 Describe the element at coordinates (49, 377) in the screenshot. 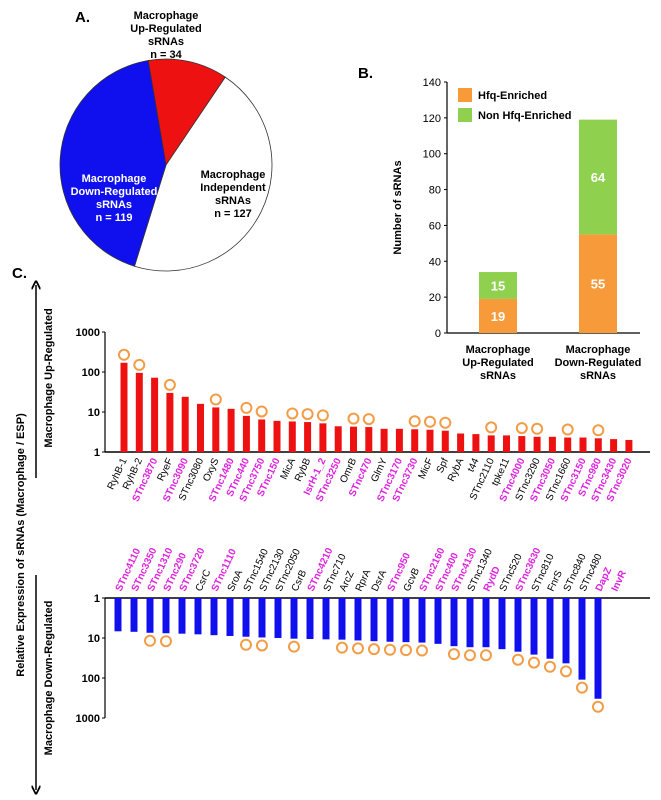

I see `up-regulated-side-label: Macrophage Up-Regulated` at that location.